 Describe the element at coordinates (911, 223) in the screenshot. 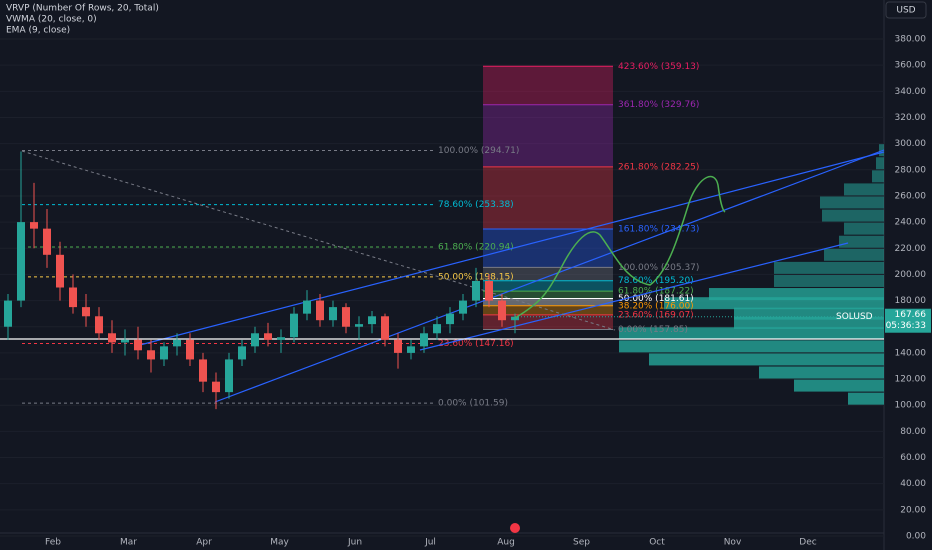

I see `y-tick-label: 240.00` at that location.